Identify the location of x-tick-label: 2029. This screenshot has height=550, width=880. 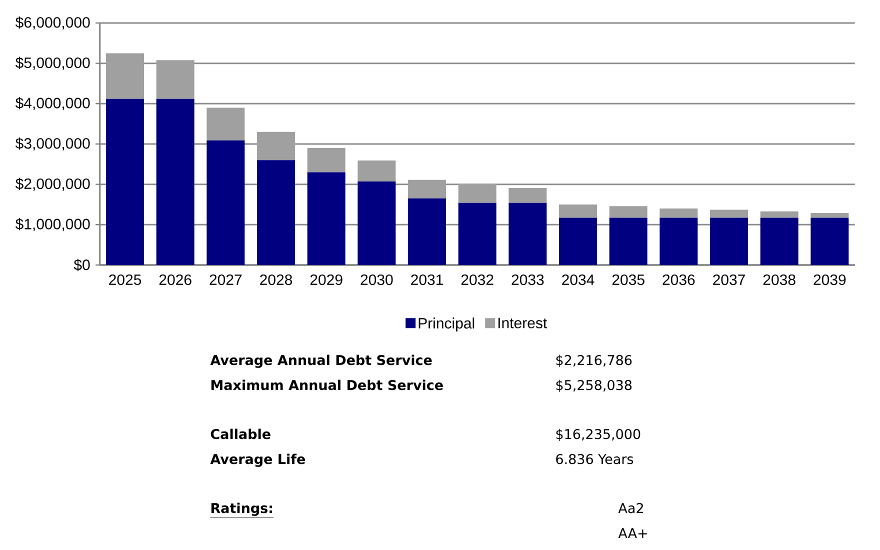
(326, 280).